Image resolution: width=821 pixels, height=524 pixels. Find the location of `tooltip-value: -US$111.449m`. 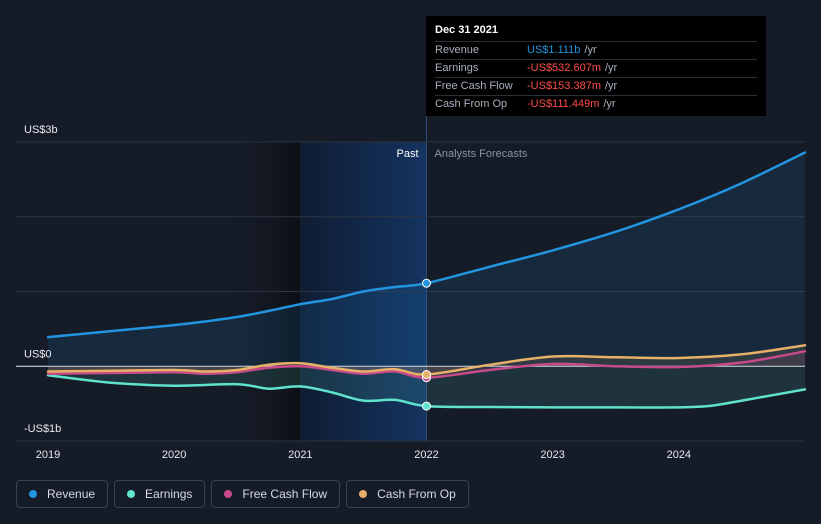

tooltip-value: -US$111.449m is located at coordinates (563, 104).